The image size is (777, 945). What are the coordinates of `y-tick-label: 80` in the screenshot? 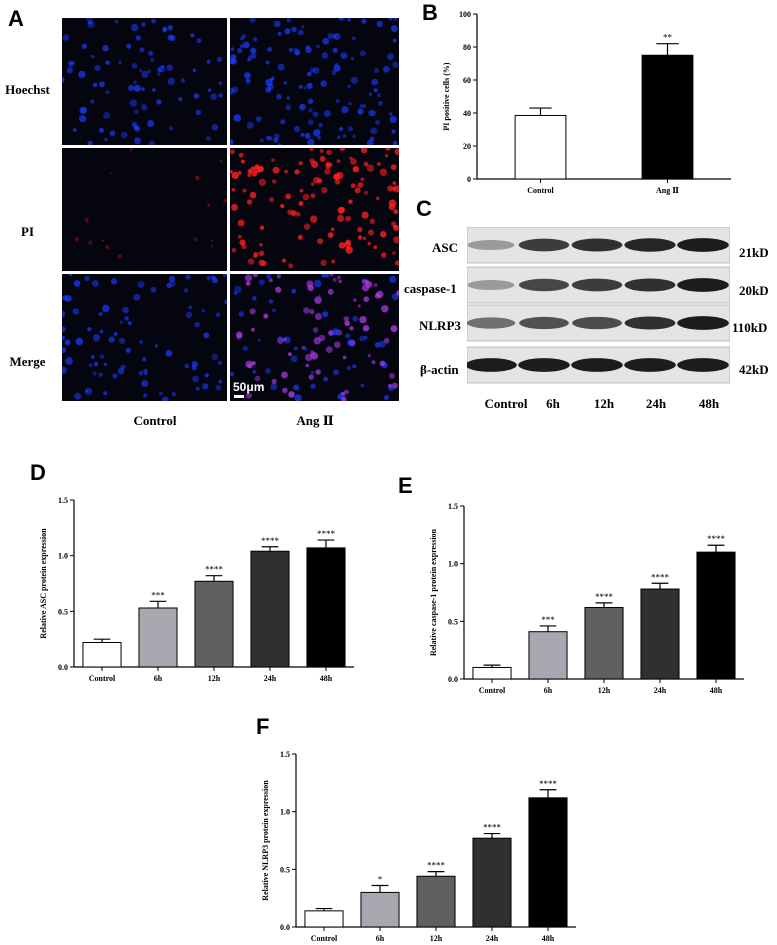 It's located at (467, 47).